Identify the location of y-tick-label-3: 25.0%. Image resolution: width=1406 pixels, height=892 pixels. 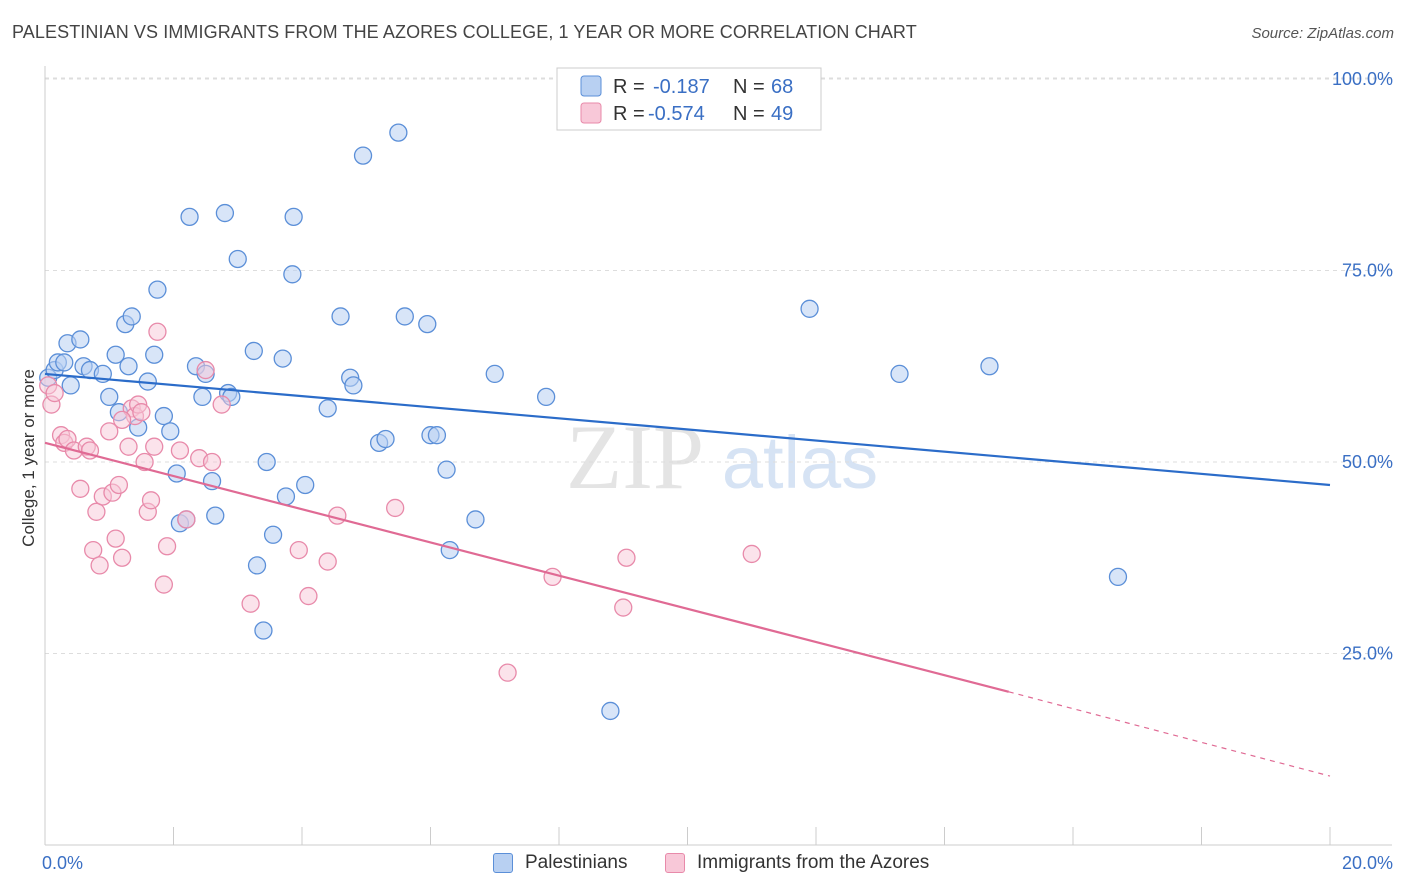
(1367, 654).